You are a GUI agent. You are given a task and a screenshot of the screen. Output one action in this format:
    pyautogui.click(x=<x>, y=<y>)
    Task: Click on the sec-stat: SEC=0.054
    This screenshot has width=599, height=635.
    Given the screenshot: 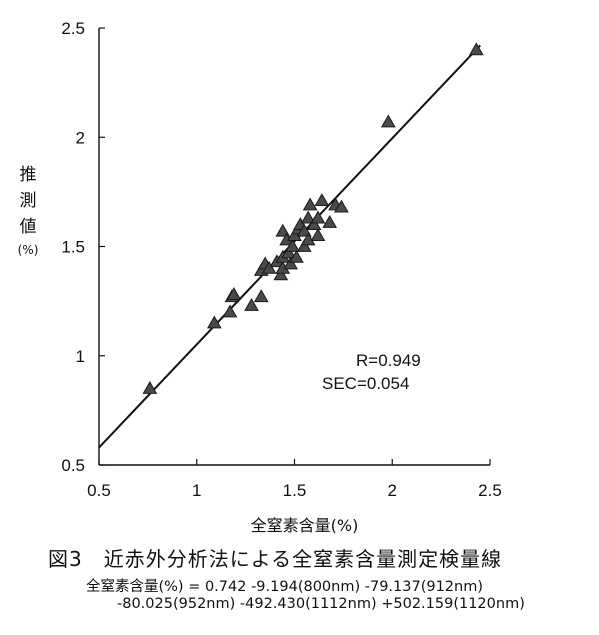 What is the action you would take?
    pyautogui.click(x=366, y=383)
    